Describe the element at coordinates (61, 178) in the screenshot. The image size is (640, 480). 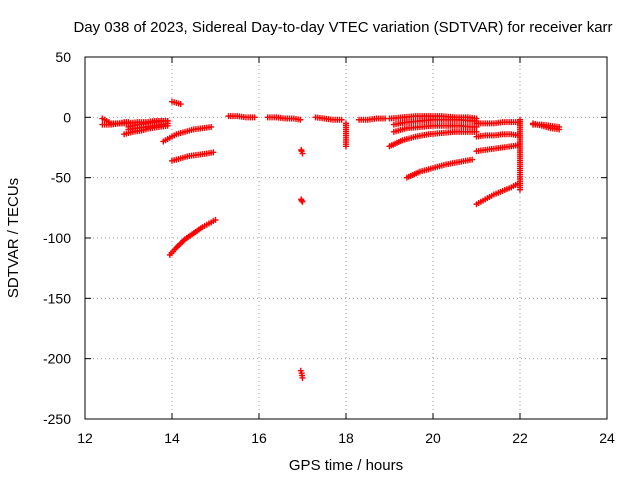
I see `y-tick-label: -50` at that location.